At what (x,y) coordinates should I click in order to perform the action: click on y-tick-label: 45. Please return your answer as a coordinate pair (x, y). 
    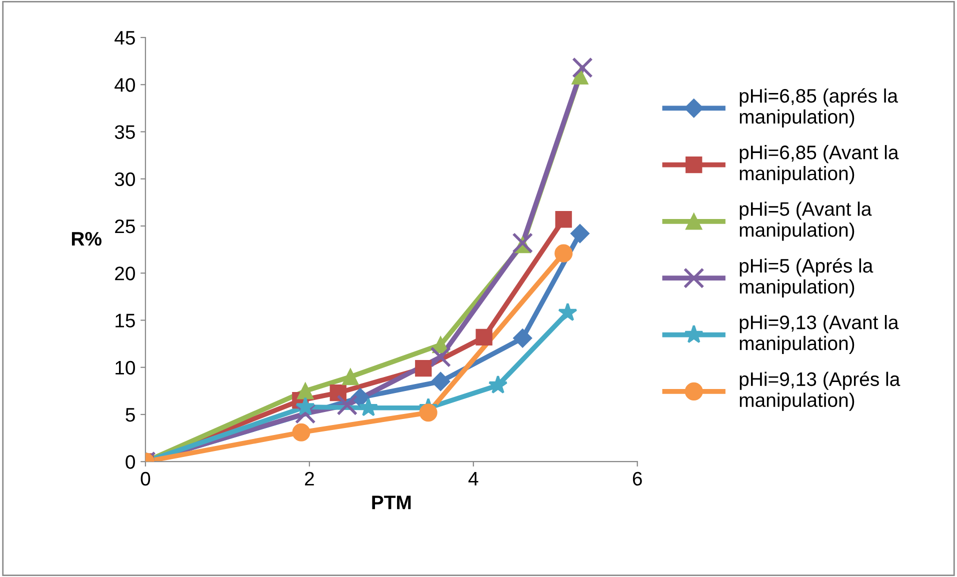
    Looking at the image, I should click on (124, 38).